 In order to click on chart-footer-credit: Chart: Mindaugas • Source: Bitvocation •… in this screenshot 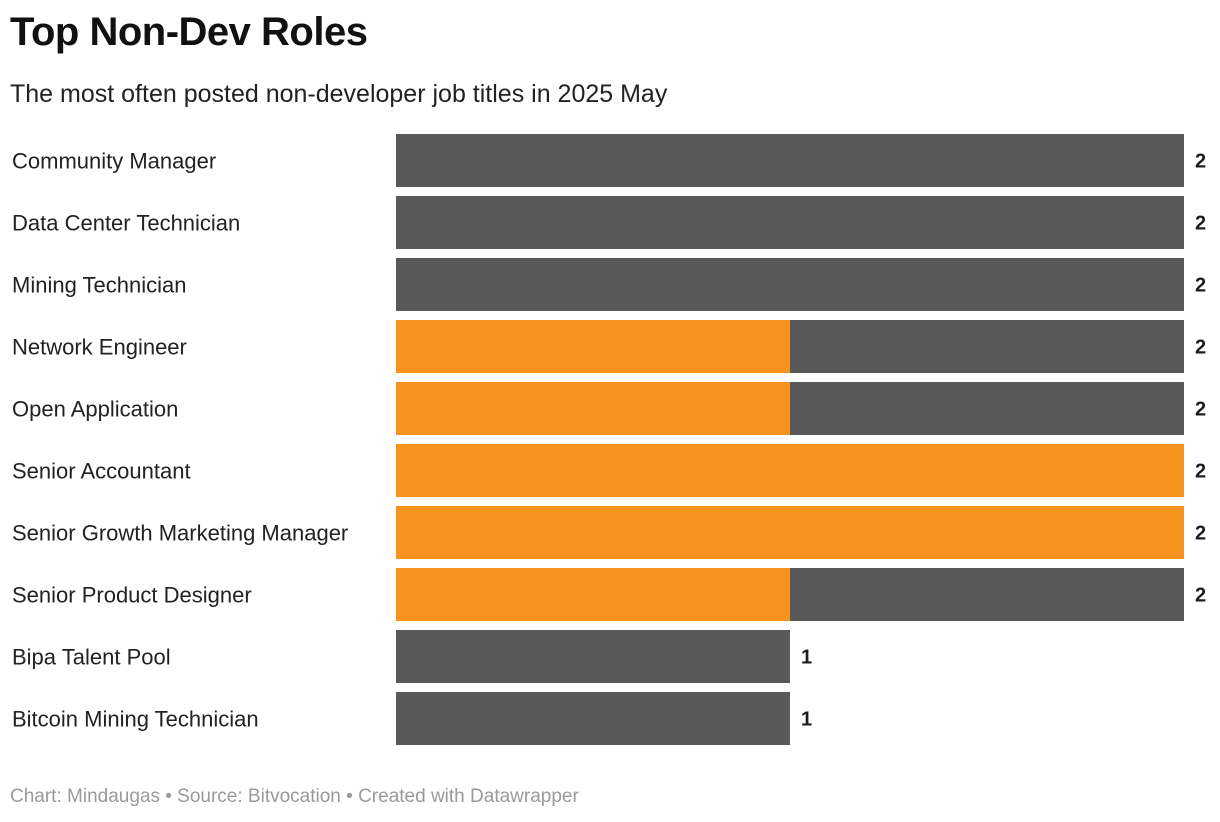, I will do `click(294, 796)`.